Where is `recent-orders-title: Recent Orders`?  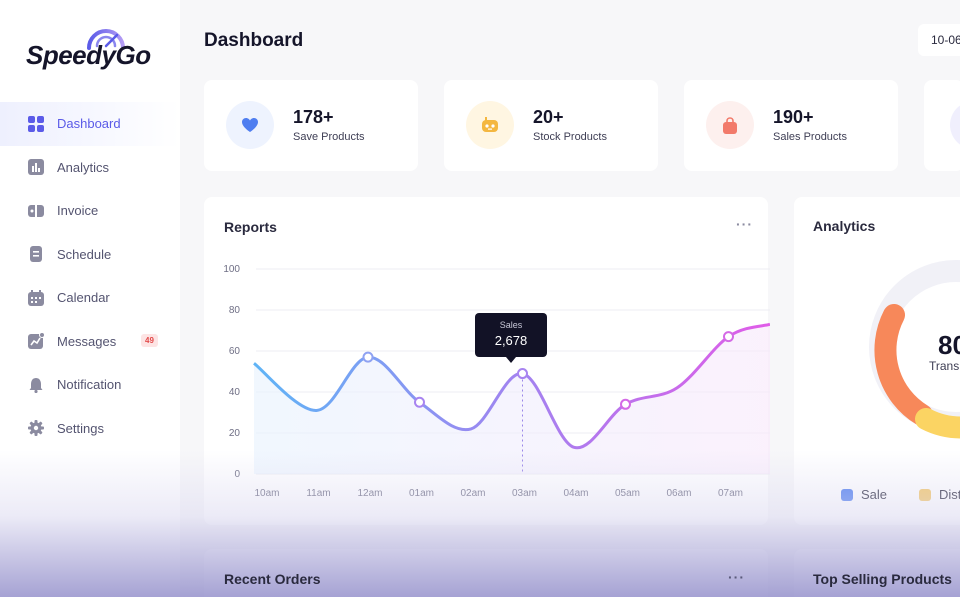 recent-orders-title: Recent Orders is located at coordinates (272, 579).